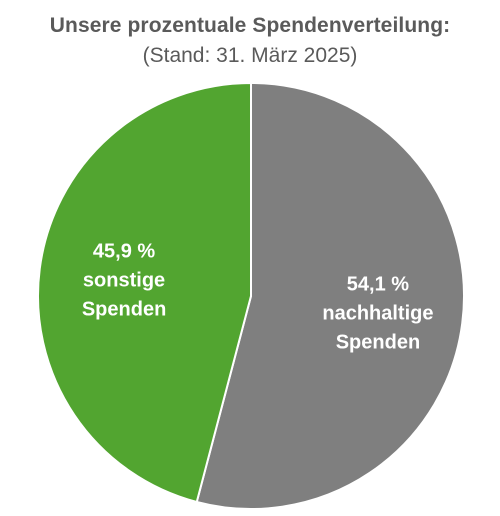 Image resolution: width=500 pixels, height=516 pixels. What do you see at coordinates (250, 55) in the screenshot?
I see `chart-subtitle: (Stand: 31. März 2025)` at bounding box center [250, 55].